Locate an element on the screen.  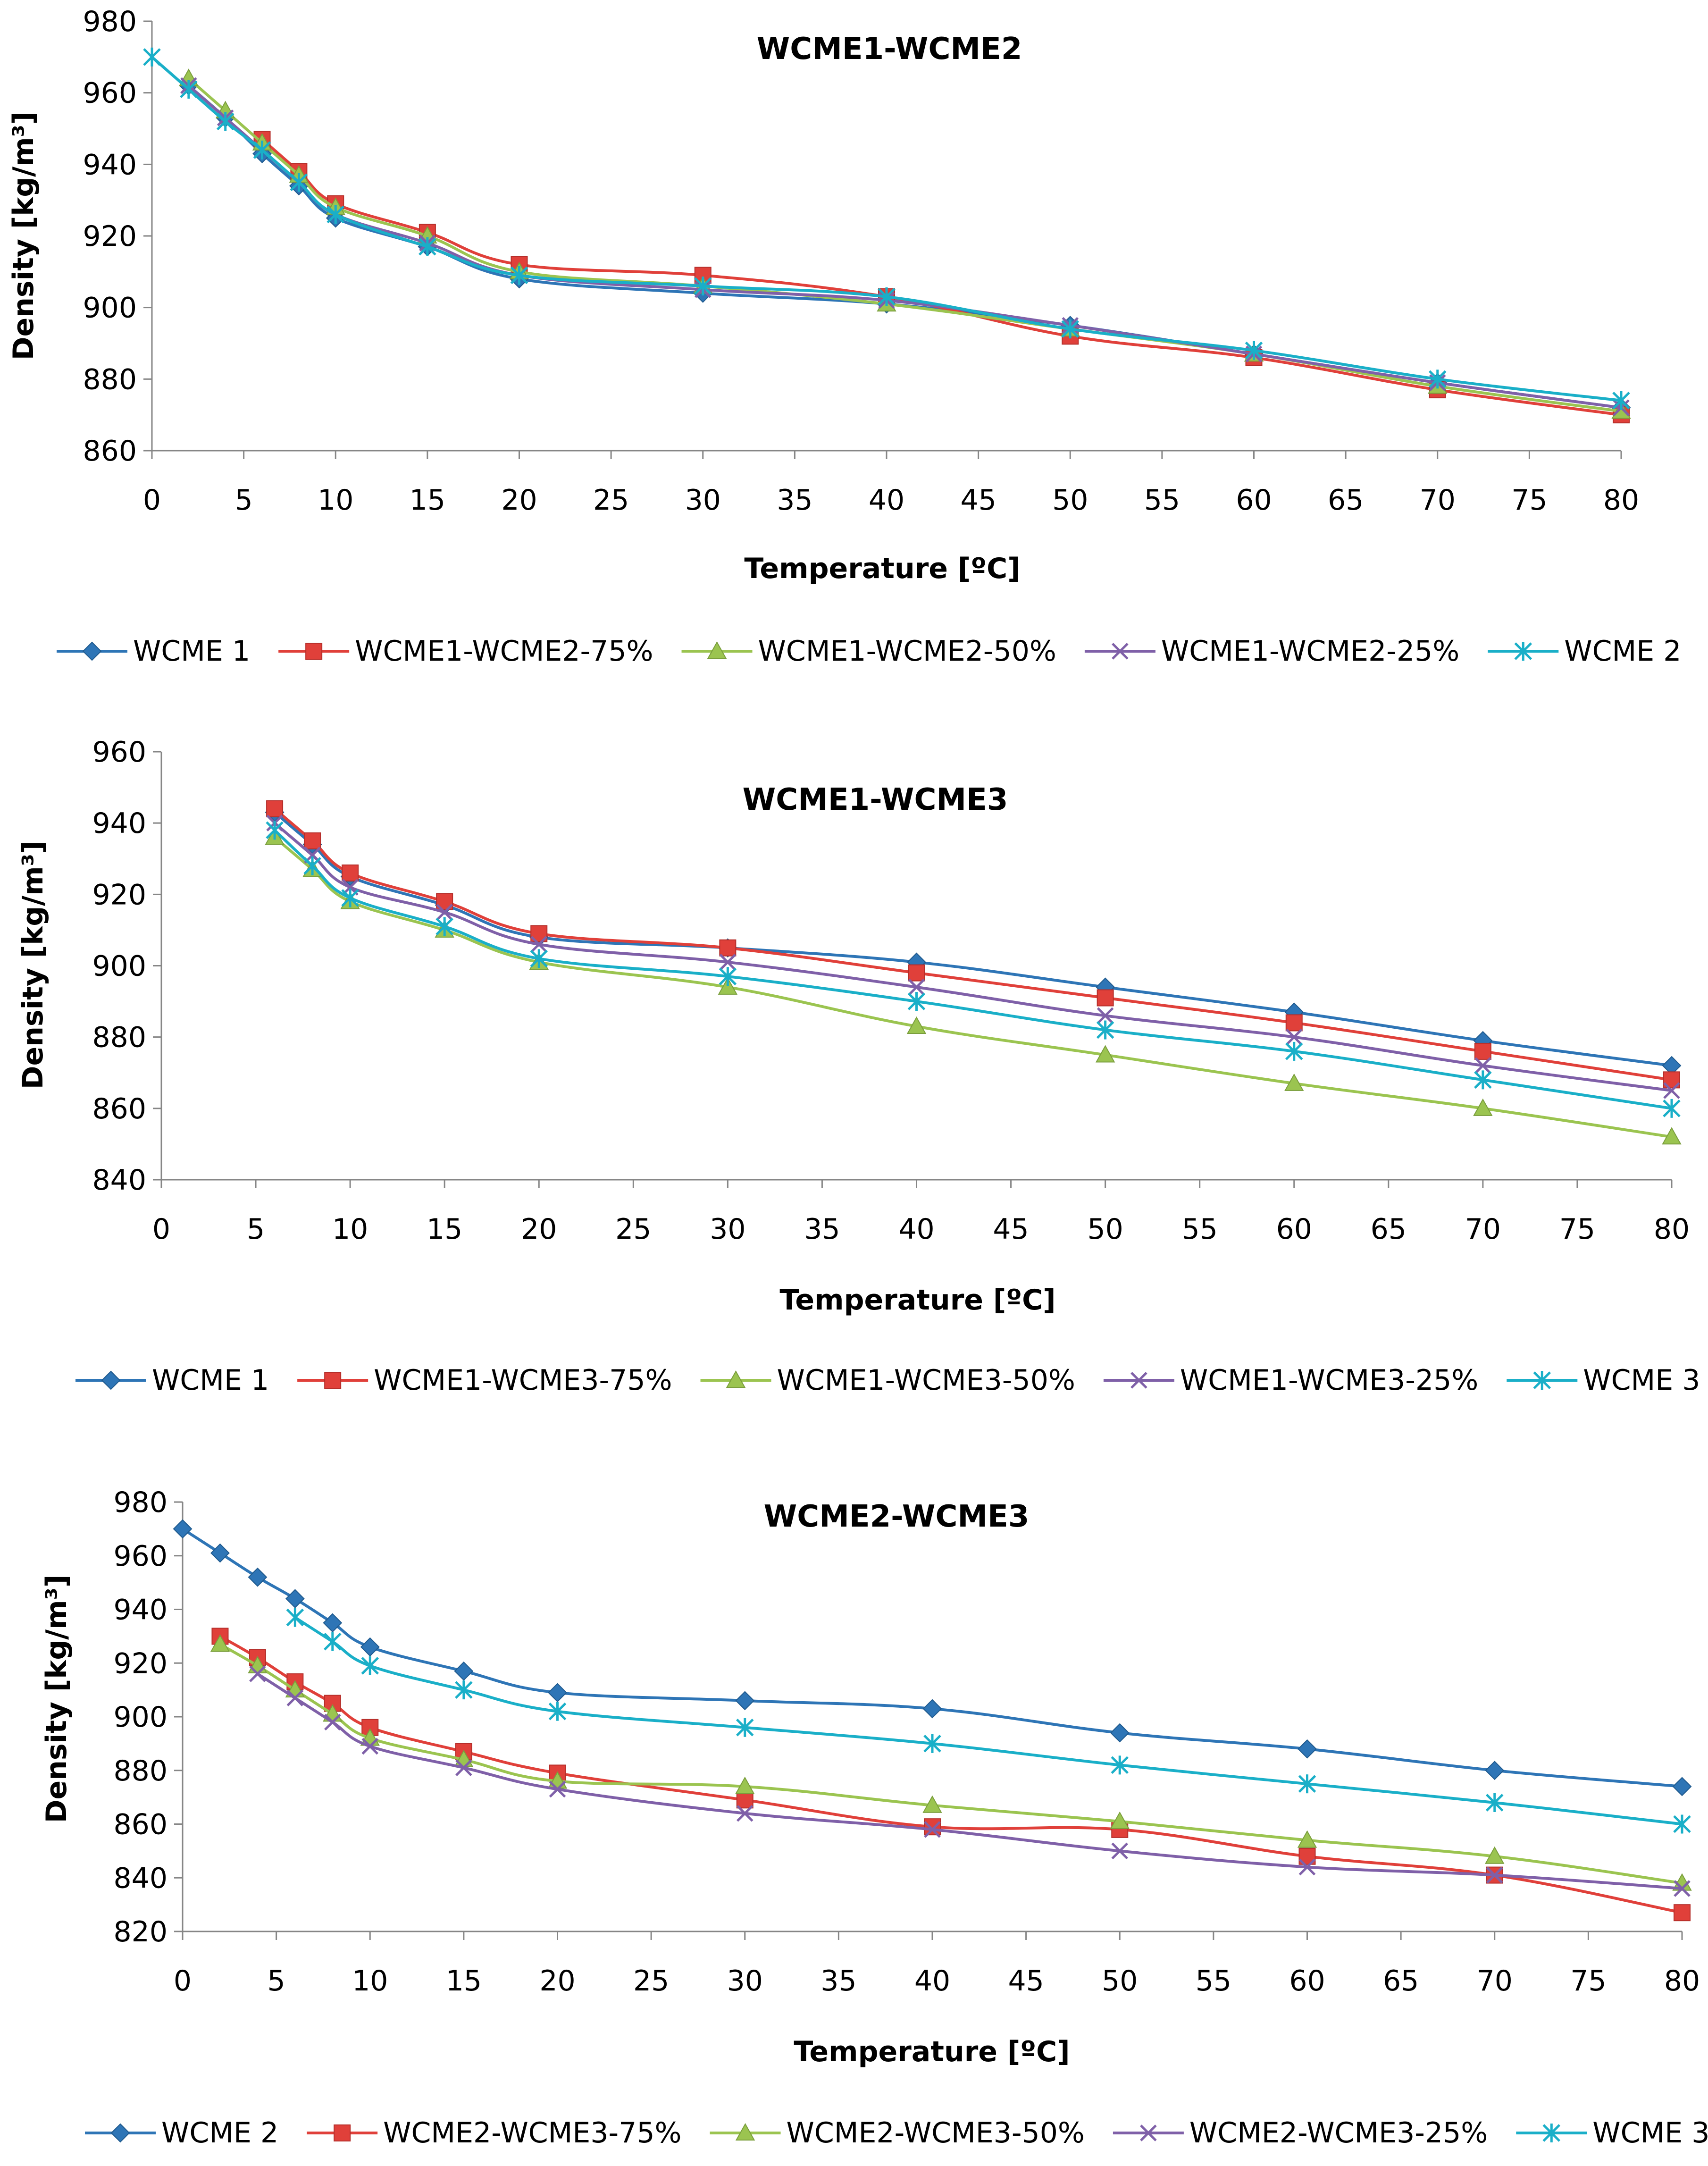
legend-item: WCME1-WCME3-75% is located at coordinates (484, 1380).